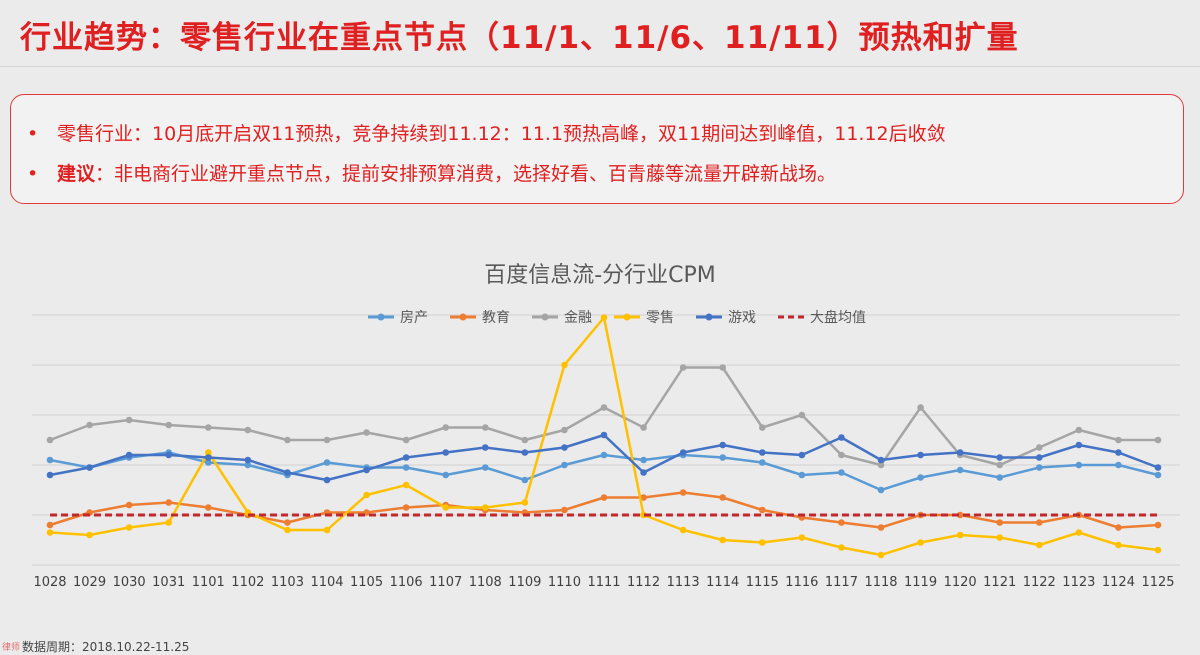 The image size is (1200, 655). I want to click on x-tick-label: 1109, so click(524, 582).